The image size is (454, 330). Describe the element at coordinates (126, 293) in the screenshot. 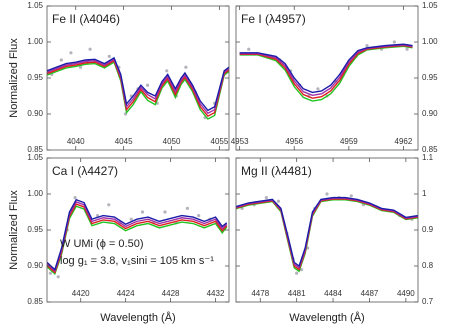

I see `x-tick-label: 4424` at that location.